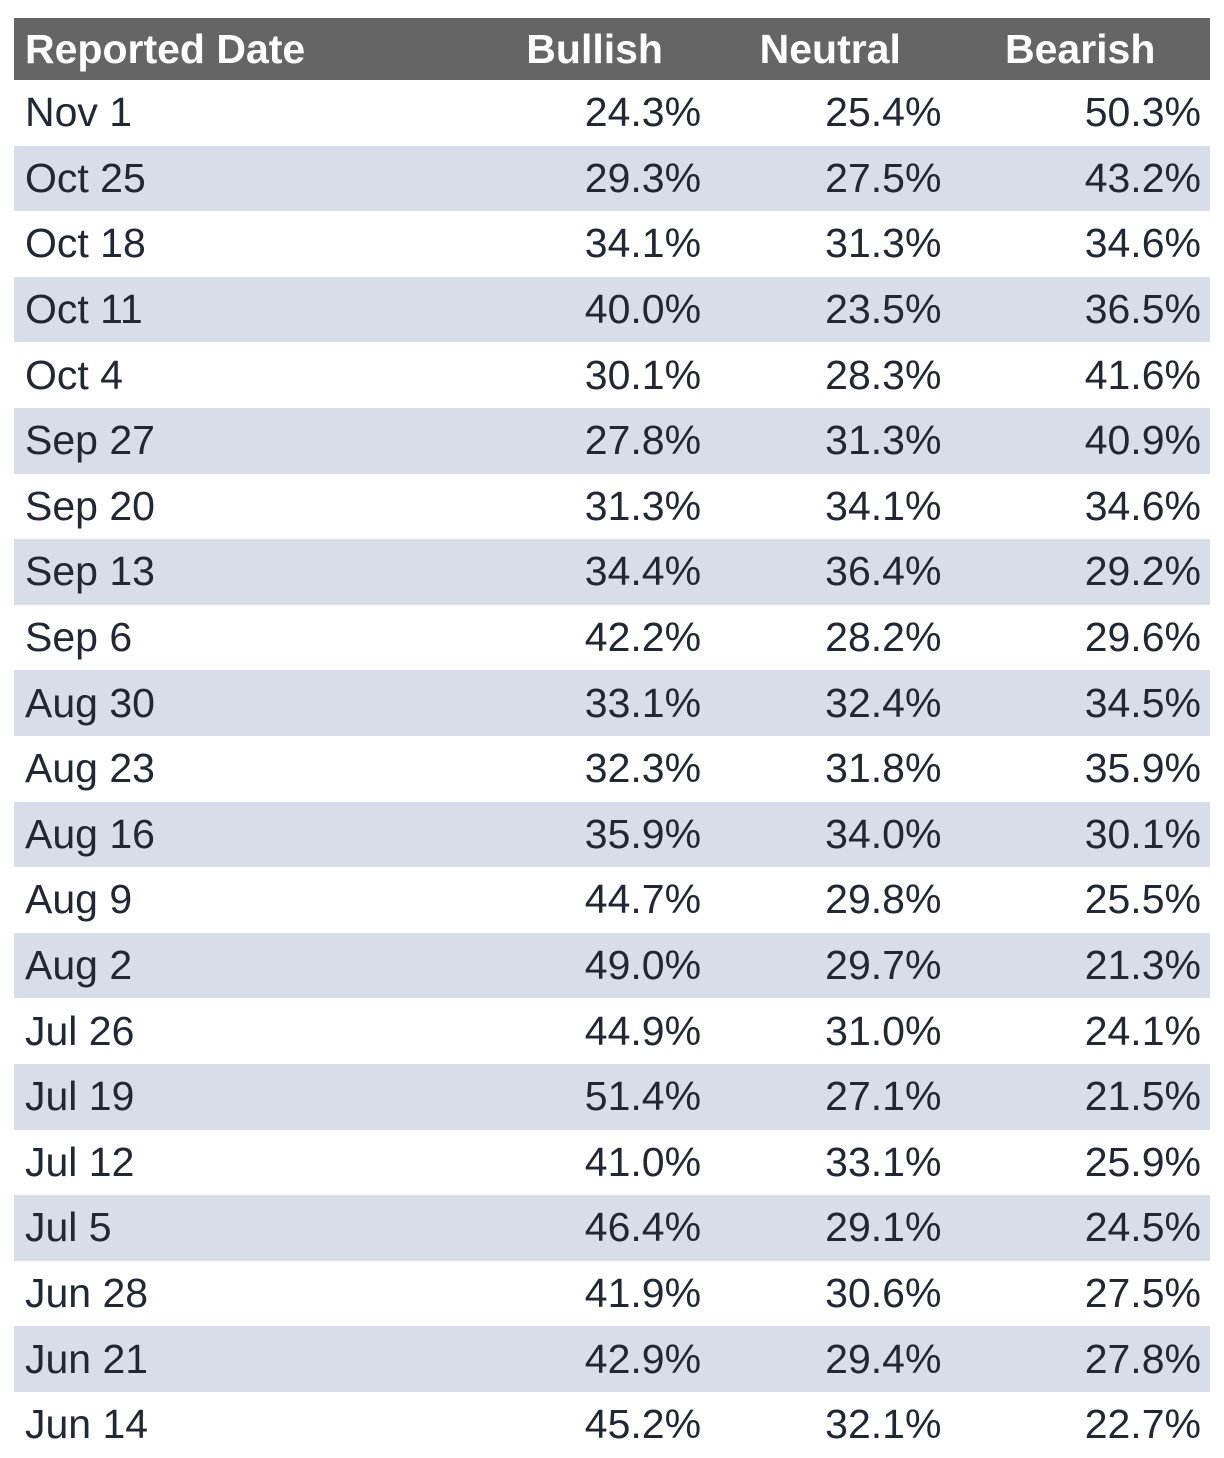  I want to click on table-row: Jun 21 42.9% 29.4% 27.8%, so click(612, 1359).